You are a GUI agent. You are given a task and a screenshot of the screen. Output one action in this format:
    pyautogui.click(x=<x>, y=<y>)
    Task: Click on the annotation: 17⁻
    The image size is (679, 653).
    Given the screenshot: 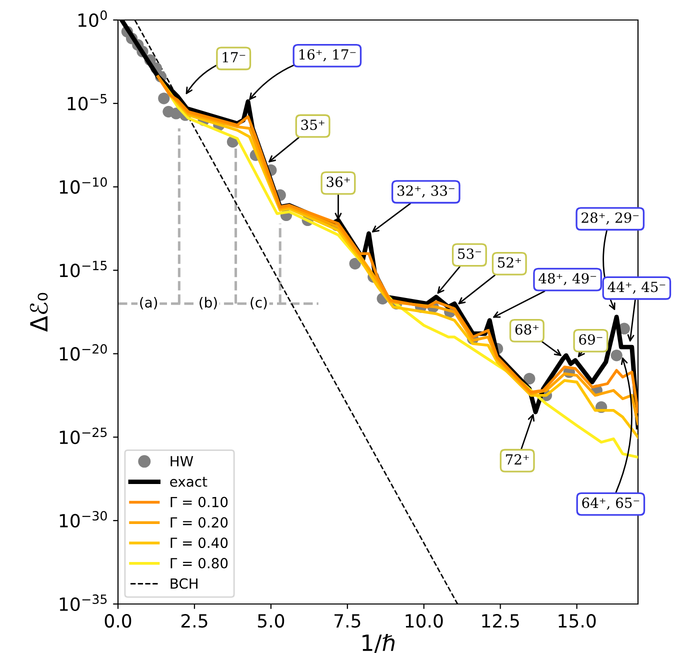 What is the action you would take?
    pyautogui.click(x=234, y=57)
    